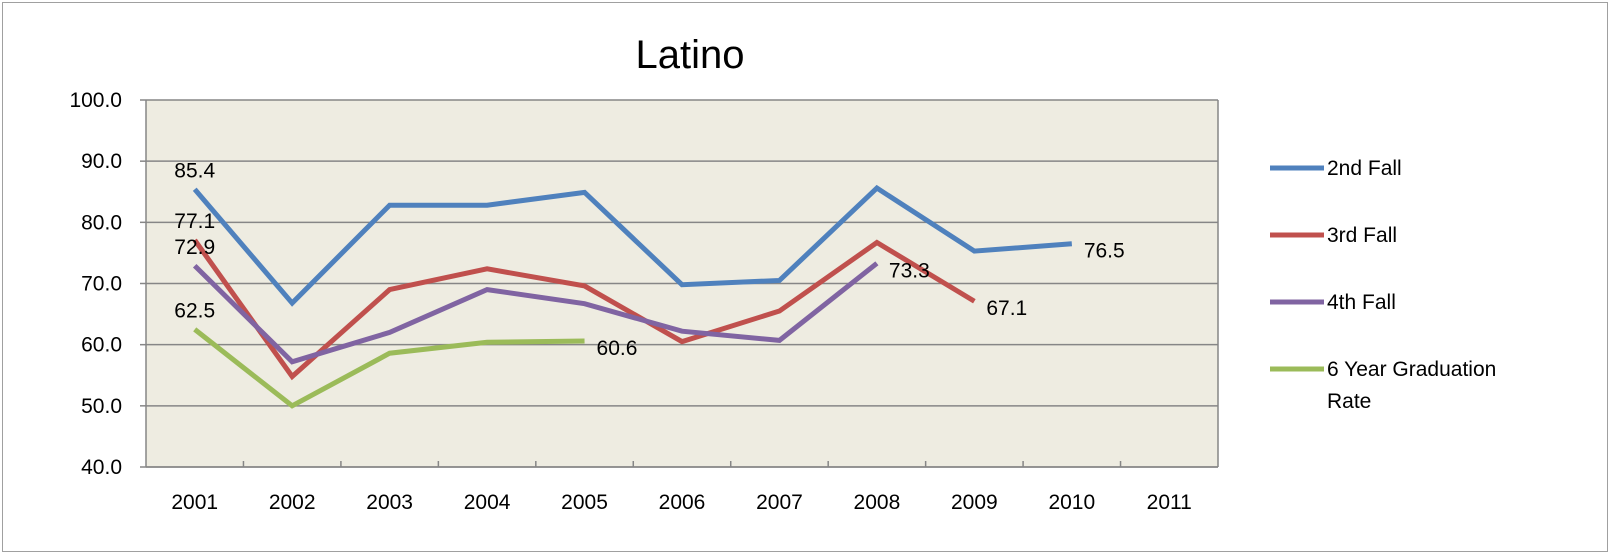  What do you see at coordinates (194, 310) in the screenshot?
I see `data-label: 62.5` at bounding box center [194, 310].